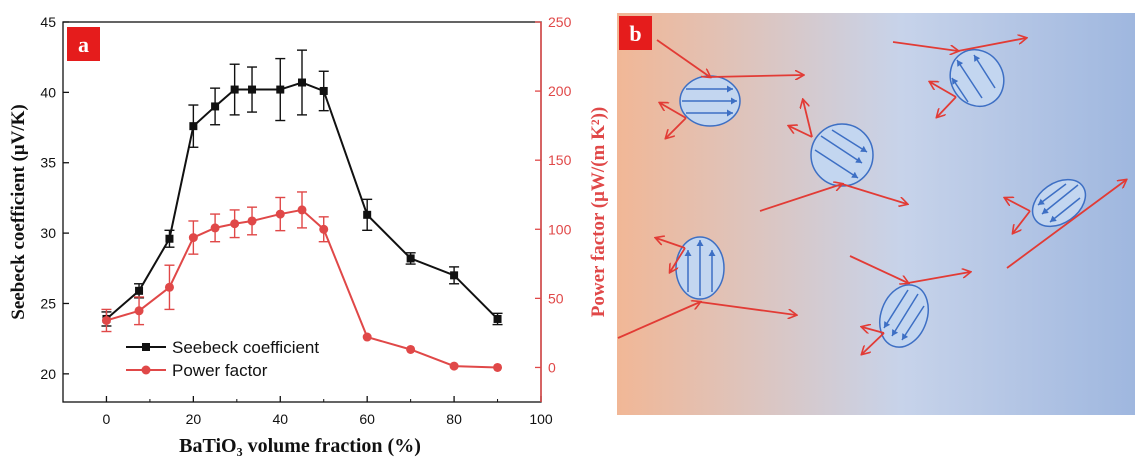 The width and height of the screenshot is (1135, 463). What do you see at coordinates (48, 374) in the screenshot?
I see `y-left-tick-label: 20` at bounding box center [48, 374].